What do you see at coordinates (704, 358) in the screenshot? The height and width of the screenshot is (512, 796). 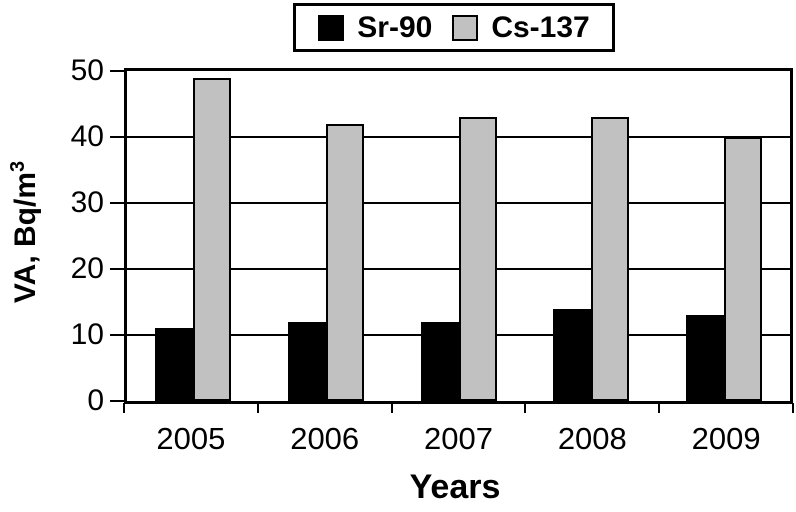 I see `bar-sr-90-2009` at bounding box center [704, 358].